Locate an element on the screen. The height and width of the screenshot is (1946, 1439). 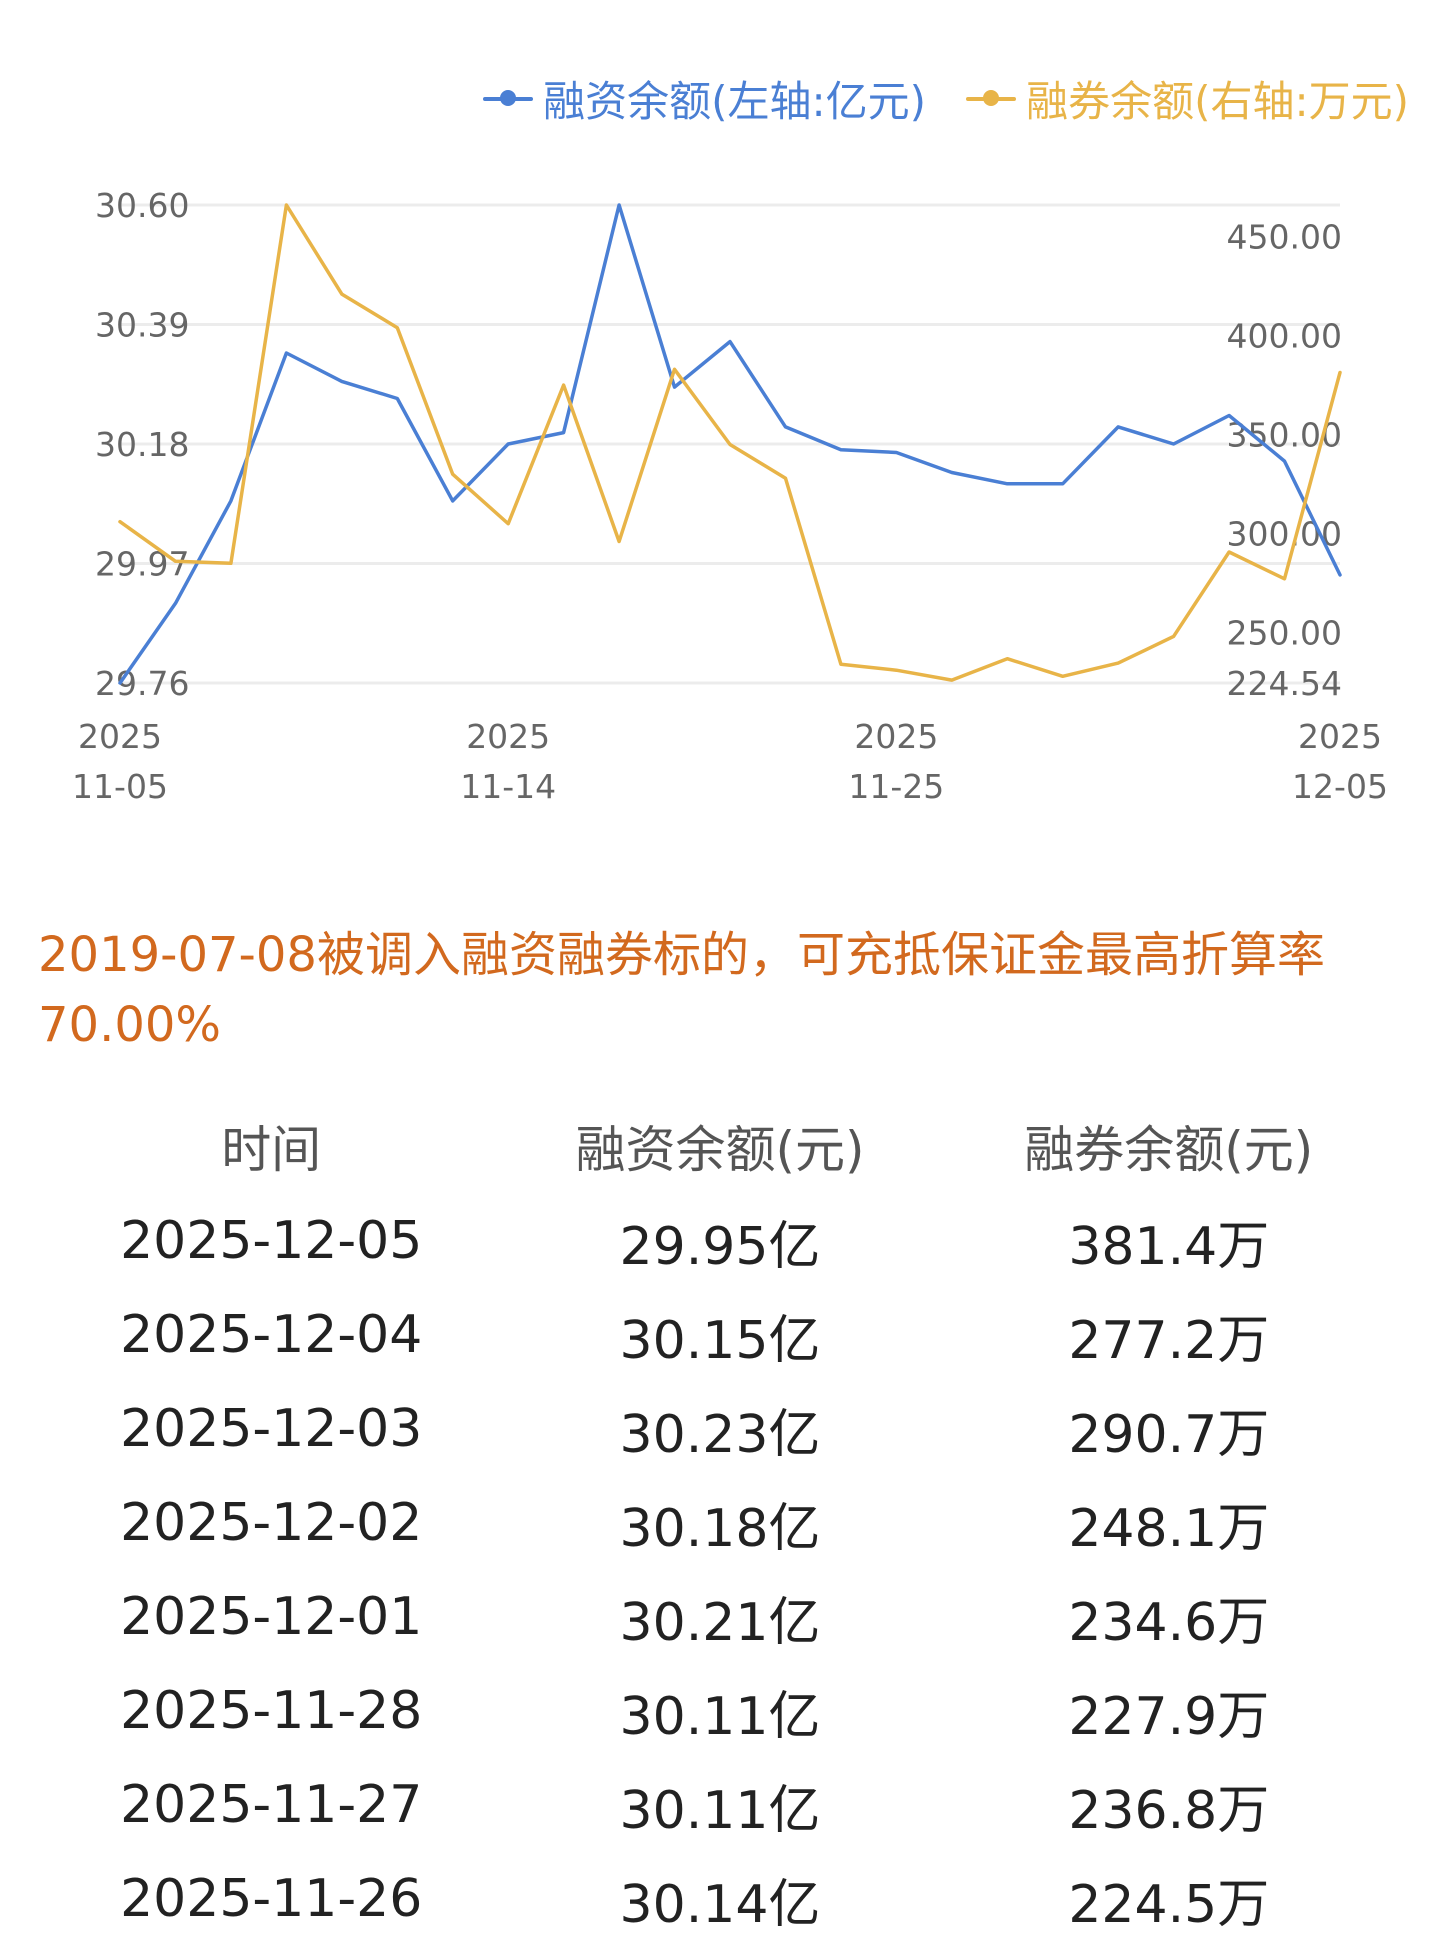
y-left-tick-label: 29.76 is located at coordinates (142, 683).